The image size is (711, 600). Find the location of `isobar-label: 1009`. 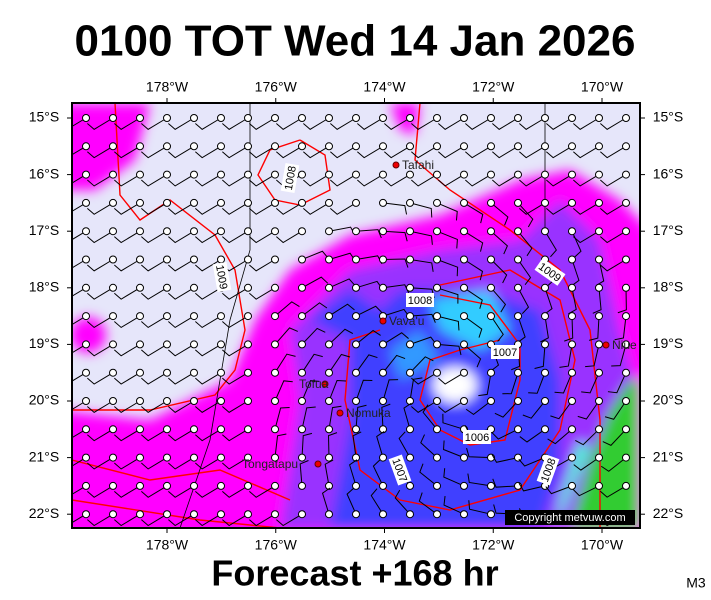

isobar-label: 1009 is located at coordinates (221, 277).